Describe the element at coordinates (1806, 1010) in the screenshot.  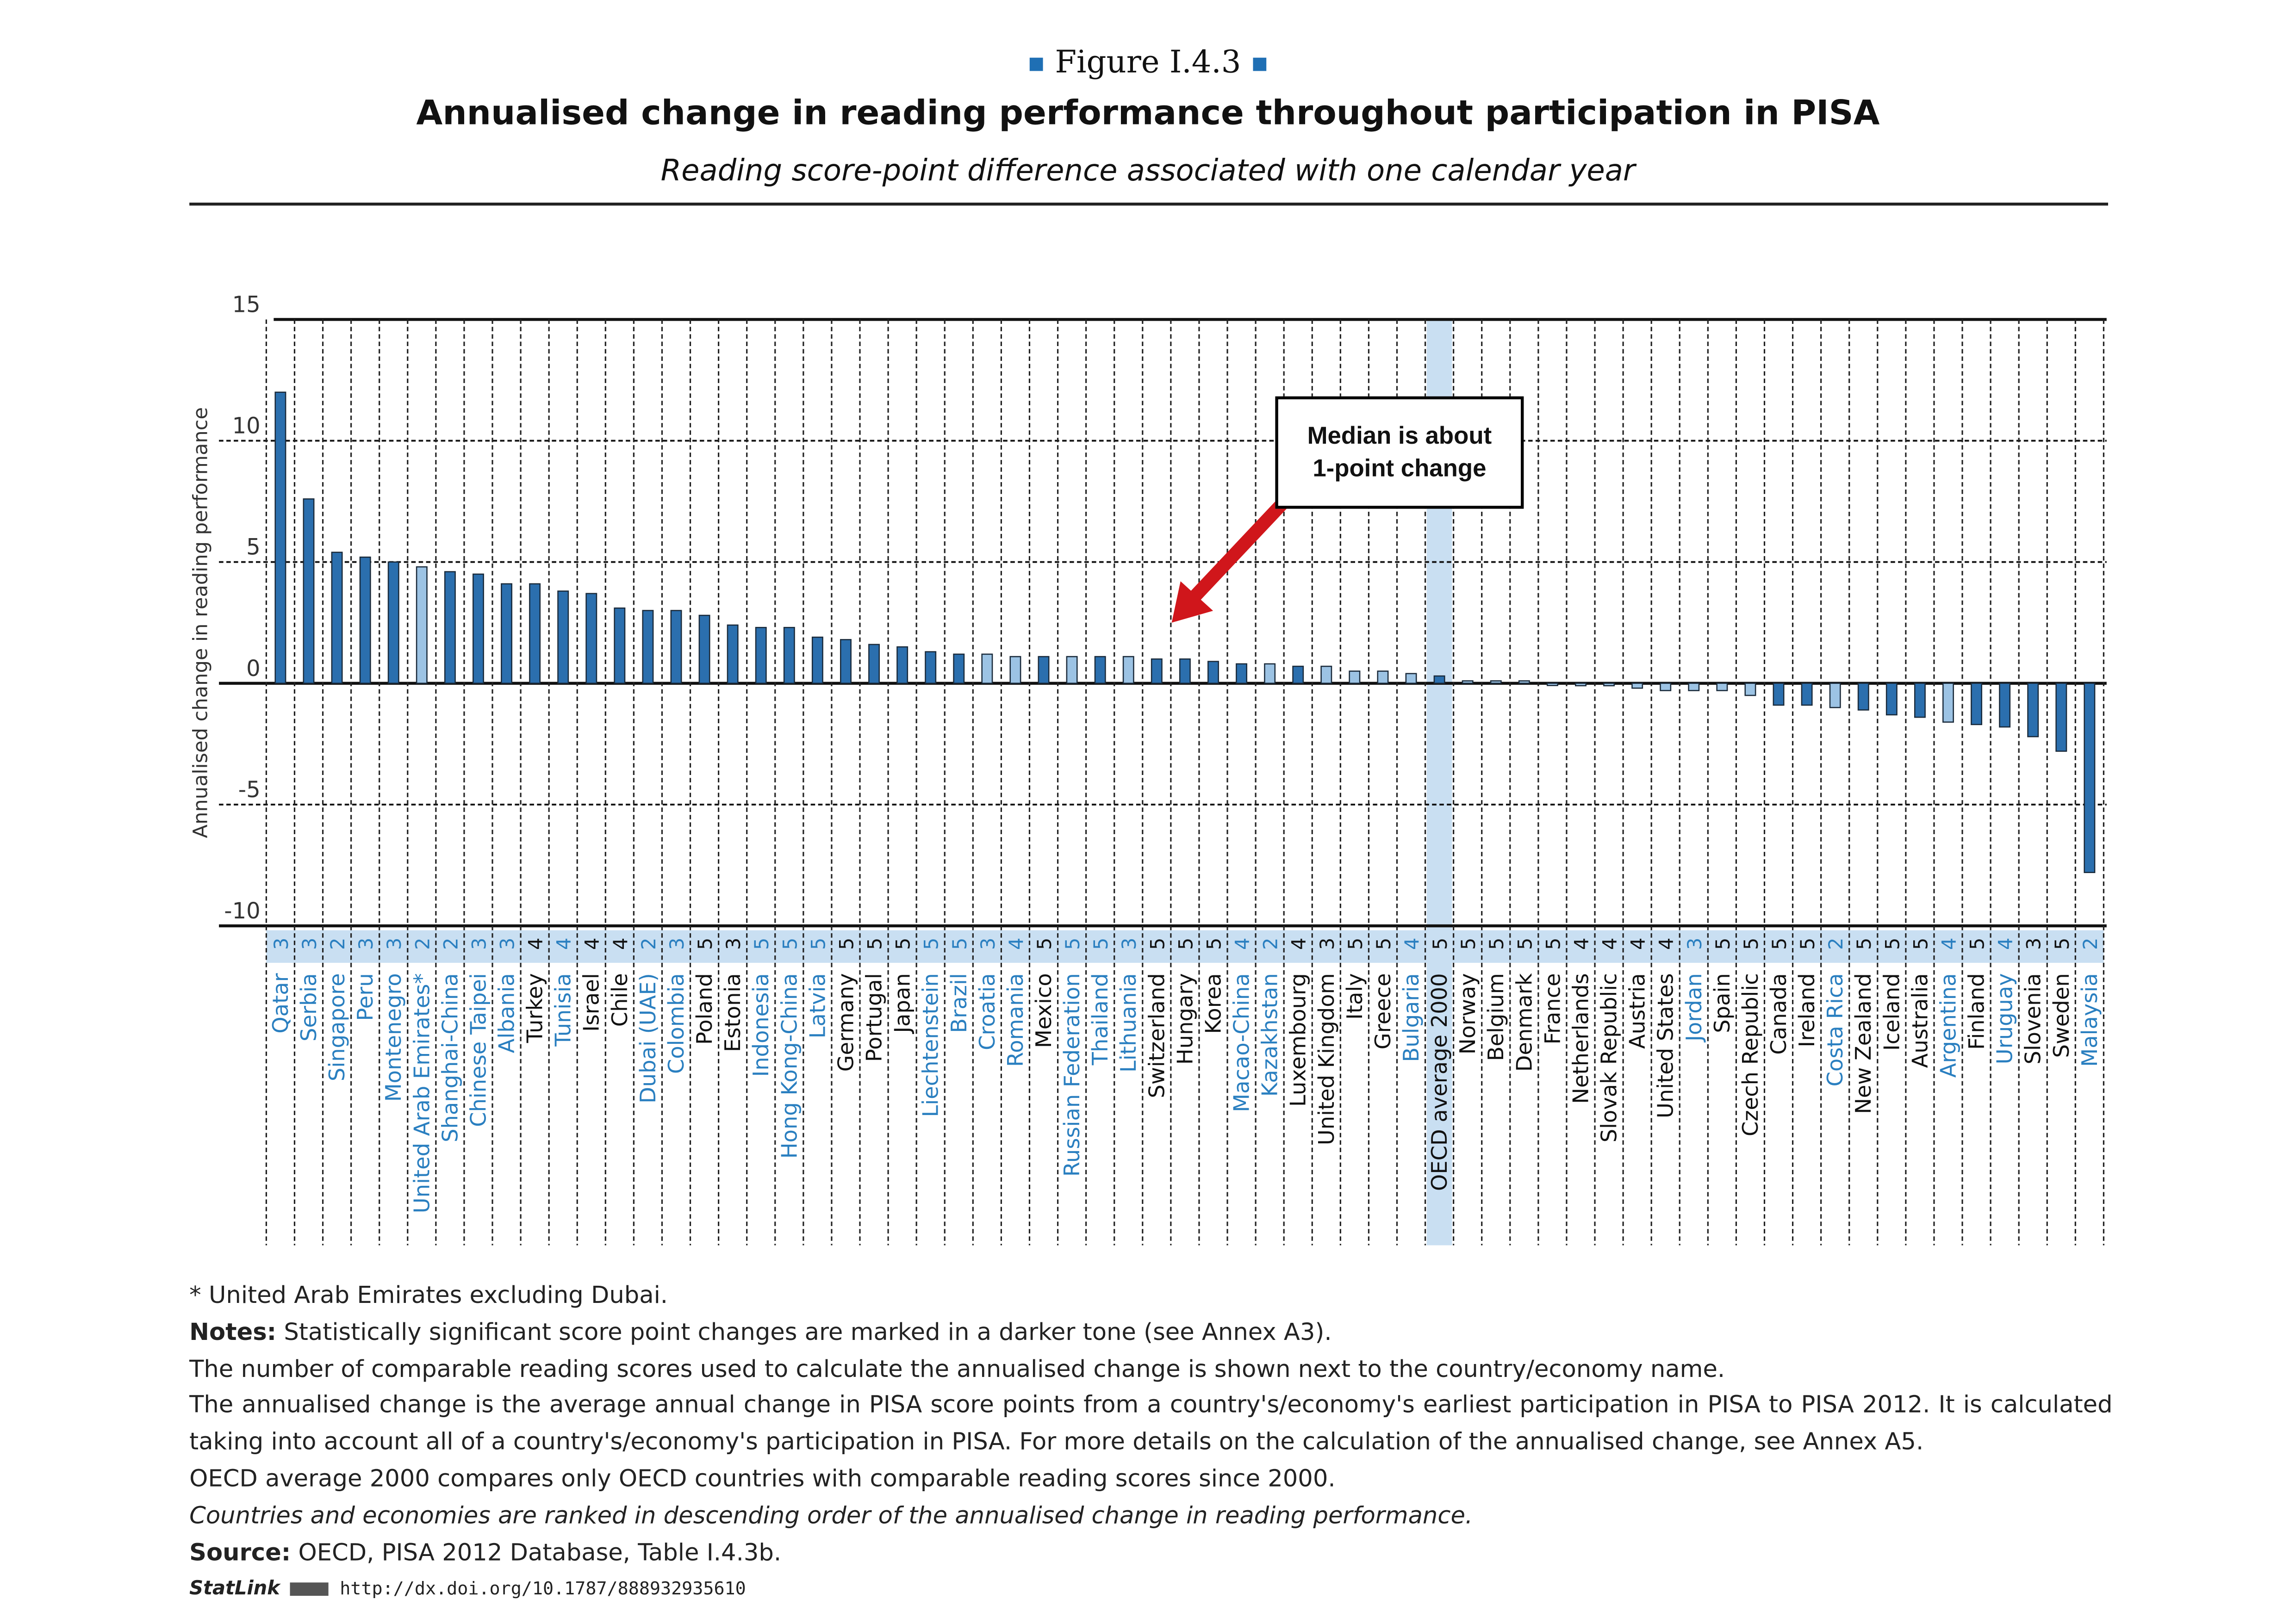
I see `category-label: Ireland` at that location.